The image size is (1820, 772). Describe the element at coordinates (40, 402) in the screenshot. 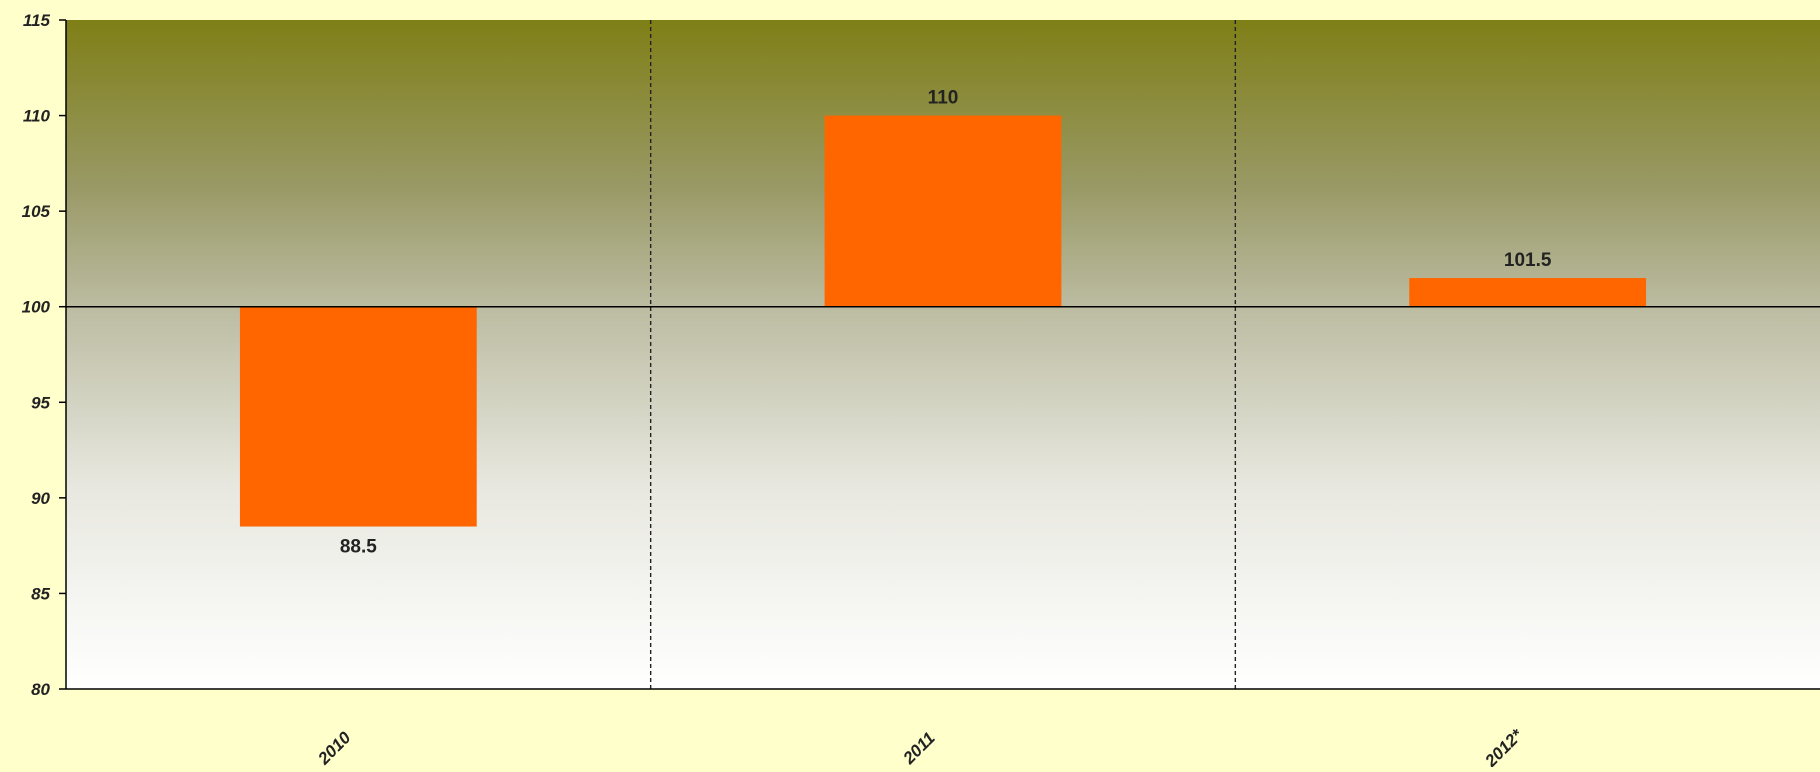

I see `y-tick-label: 95` at that location.